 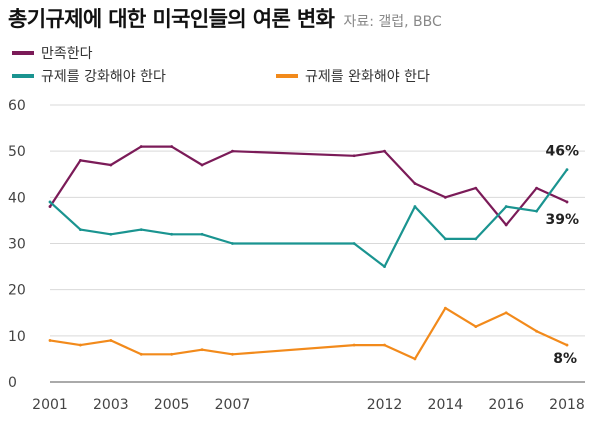 I want to click on data-point-2-2012, so click(x=384, y=345).